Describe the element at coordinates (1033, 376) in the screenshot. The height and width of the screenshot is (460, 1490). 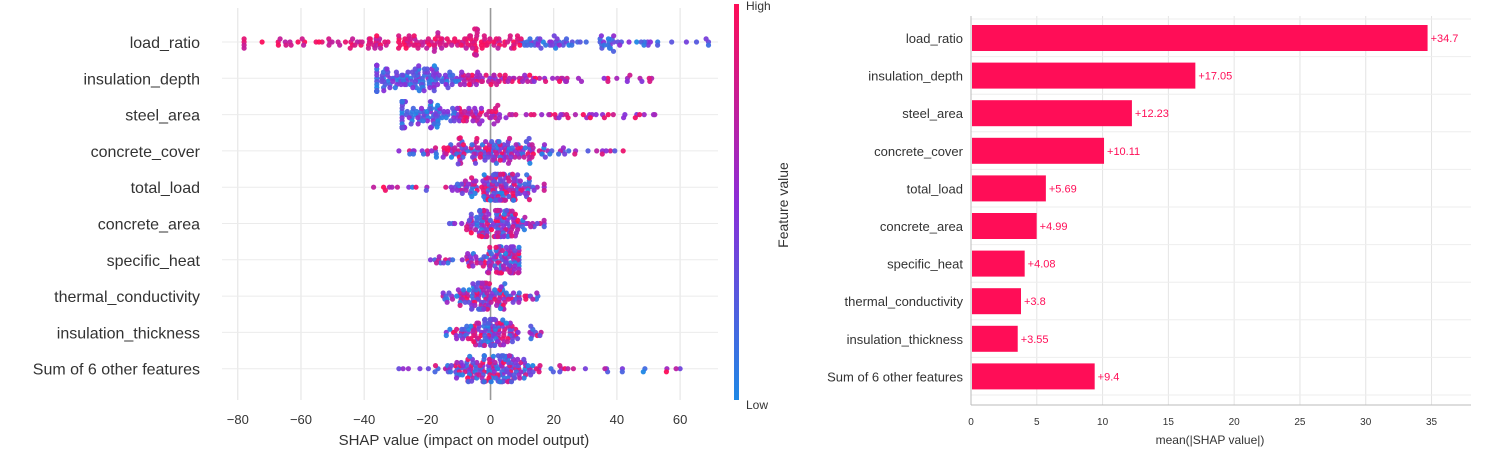
I see `bar-sum-of-6-other-features` at that location.